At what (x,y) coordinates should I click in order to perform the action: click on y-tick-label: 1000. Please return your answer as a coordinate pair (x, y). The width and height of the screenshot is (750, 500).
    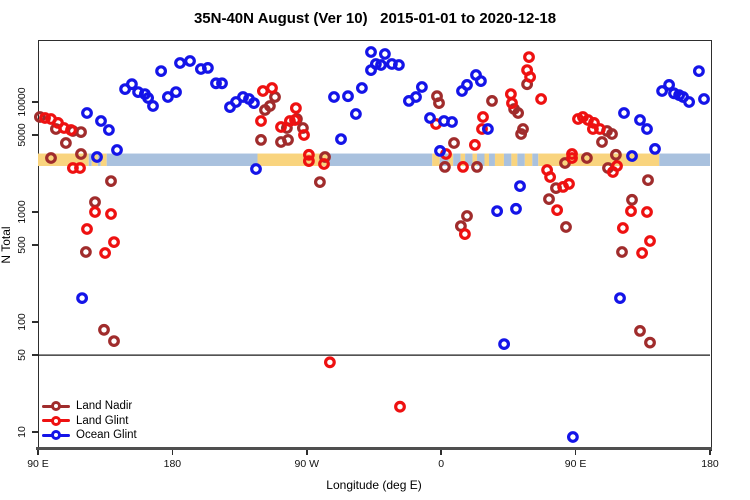
    Looking at the image, I should click on (22, 212).